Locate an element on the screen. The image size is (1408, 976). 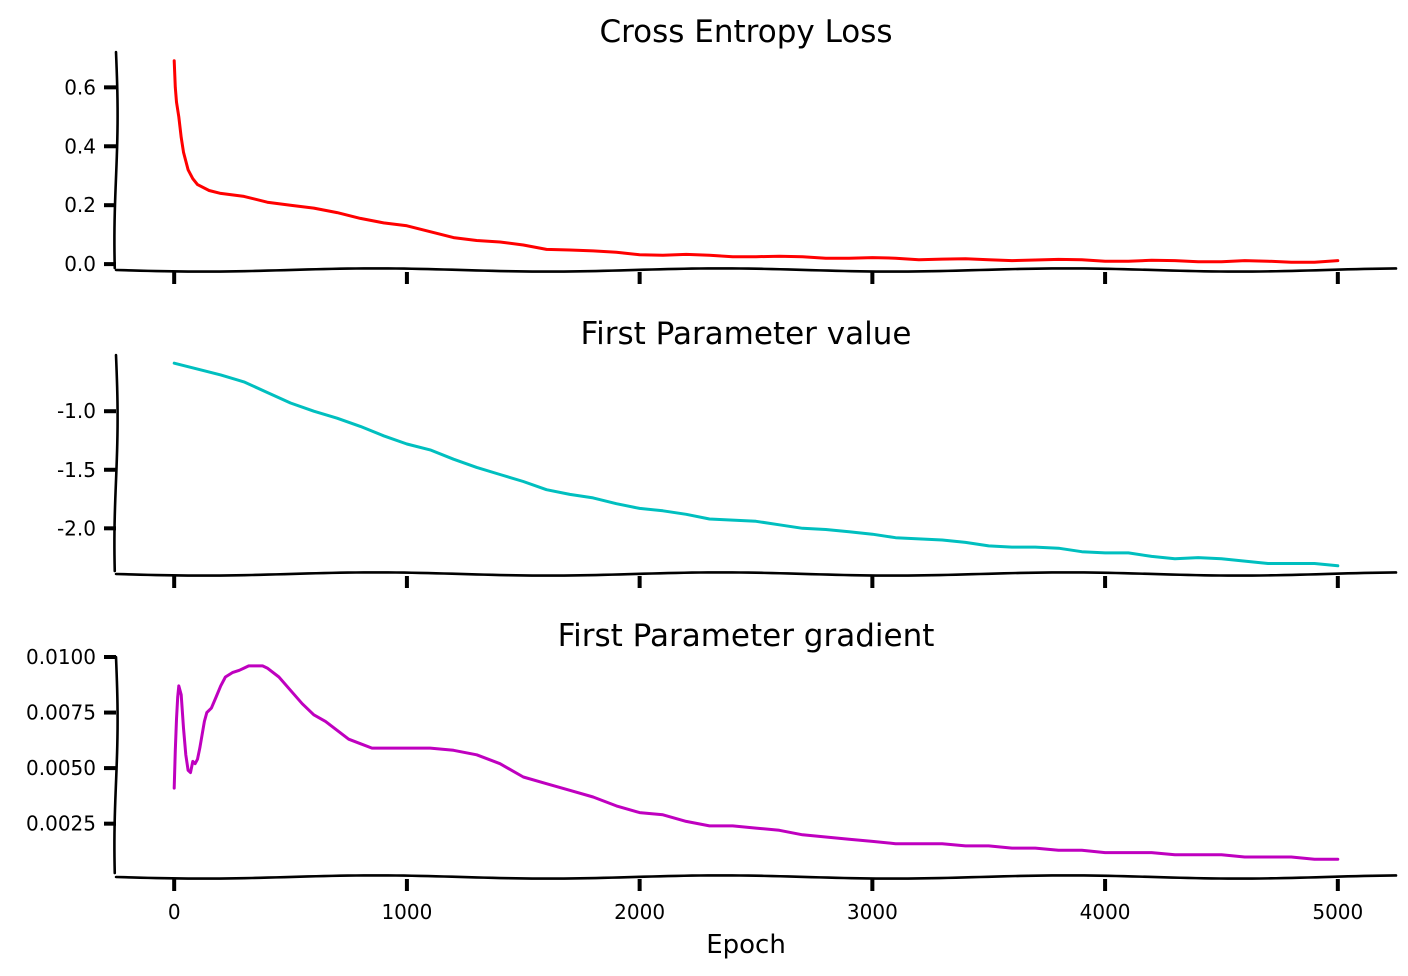
param-value-y-tick-label: -1.5 is located at coordinates (76, 470).